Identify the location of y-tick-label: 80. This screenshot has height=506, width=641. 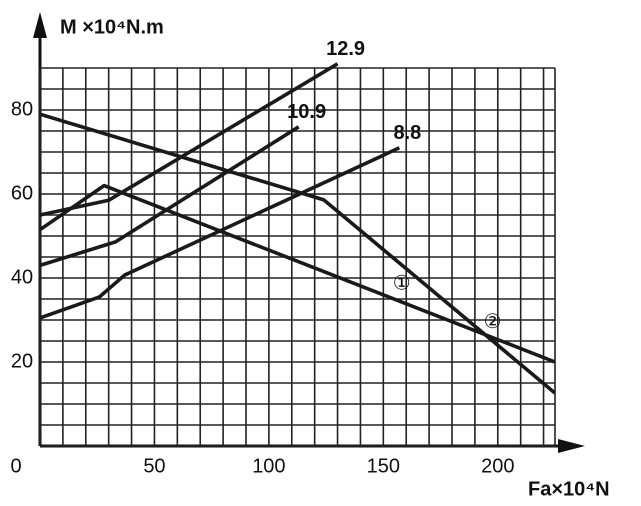
(22, 109).